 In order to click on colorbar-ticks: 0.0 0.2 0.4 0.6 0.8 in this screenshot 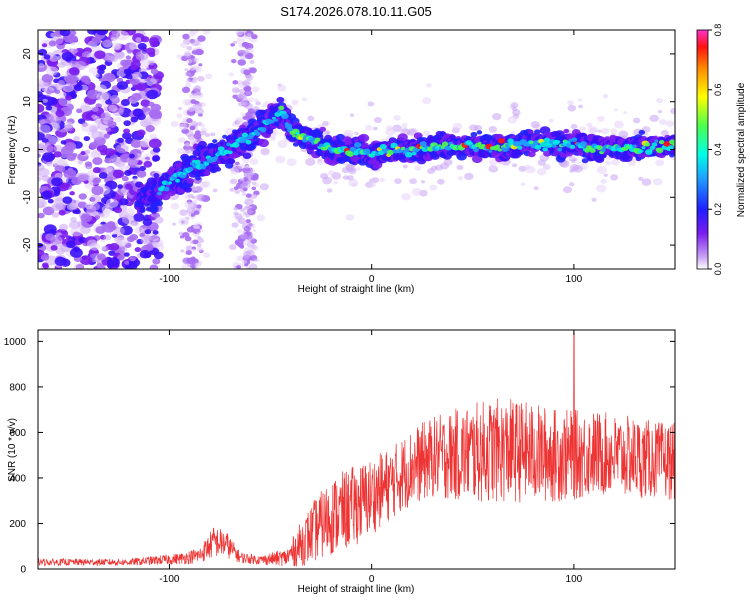, I will do `click(715, 149)`.